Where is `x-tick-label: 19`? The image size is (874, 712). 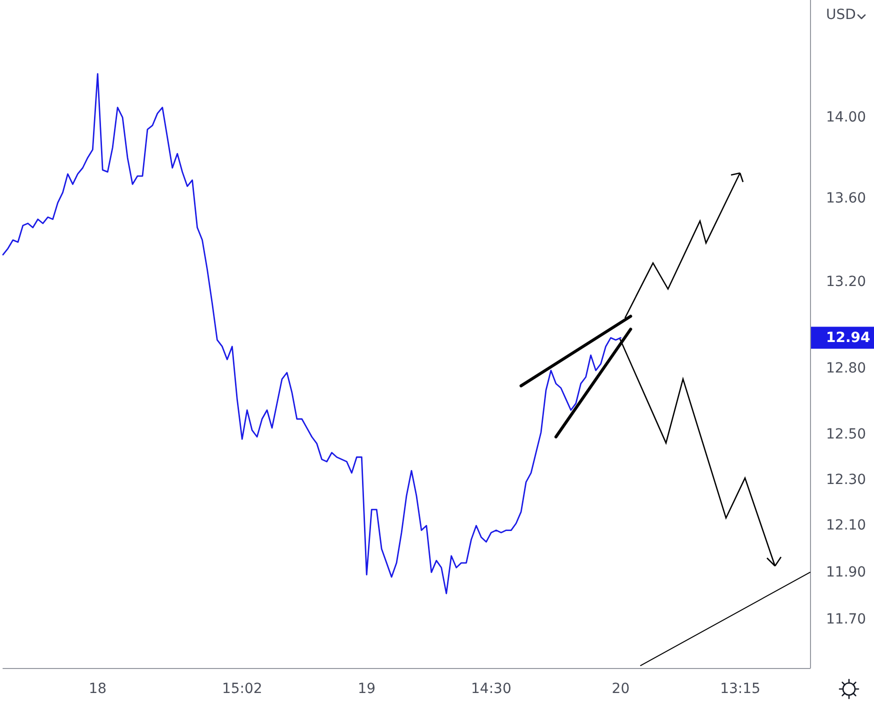 x-tick-label: 19 is located at coordinates (367, 689).